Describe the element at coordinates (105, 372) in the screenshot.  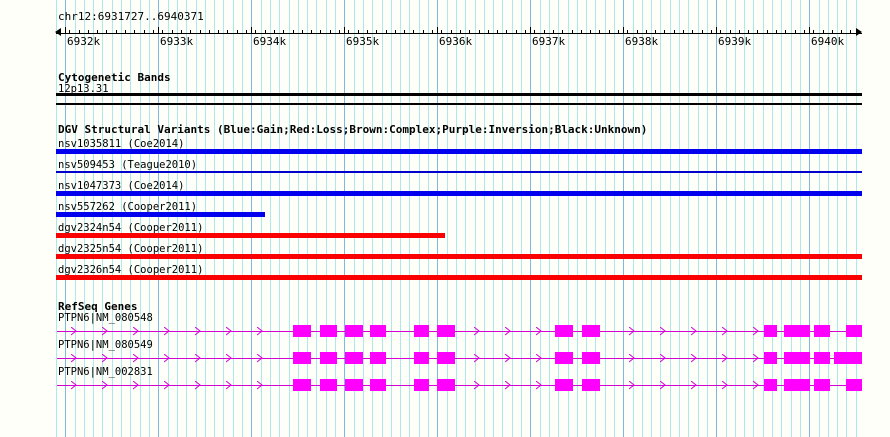
I see `refseq-gene-label: PTPN6|NM_002831` at that location.